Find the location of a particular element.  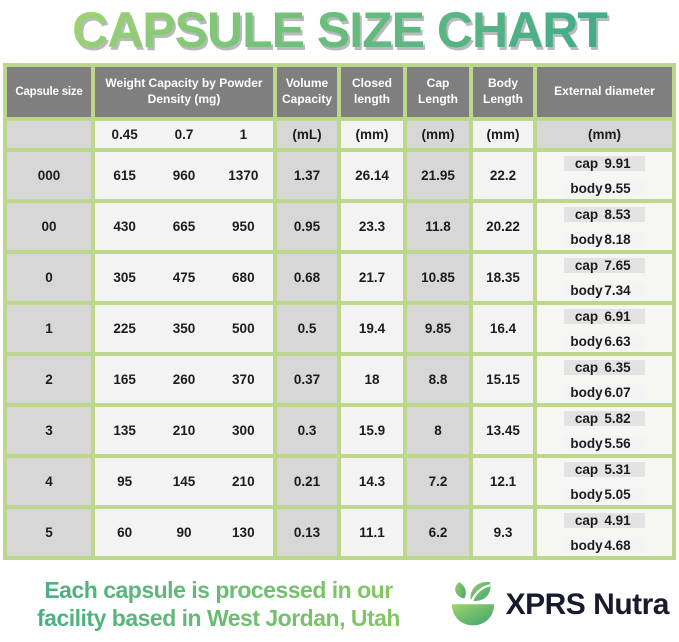

body-diameter-value: 8.18 is located at coordinates (617, 239).